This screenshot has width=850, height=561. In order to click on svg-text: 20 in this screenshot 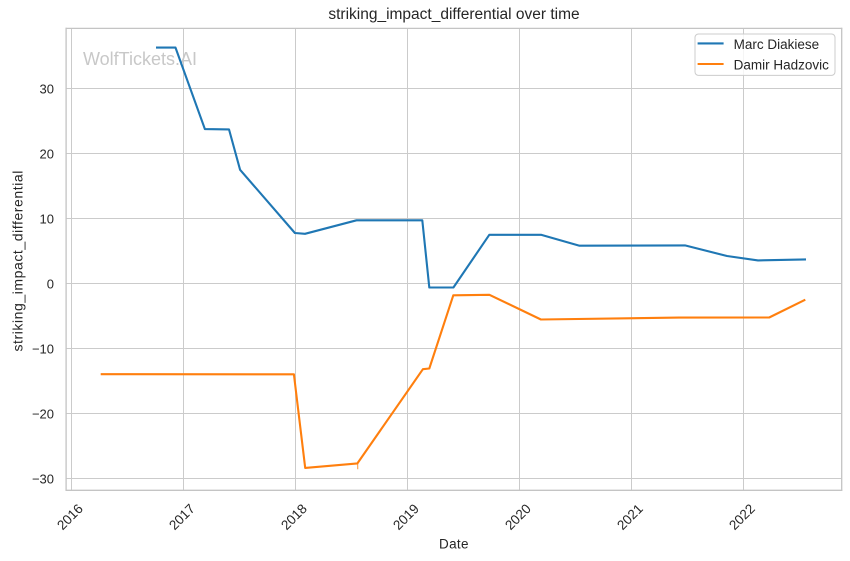, I will do `click(47, 153)`.